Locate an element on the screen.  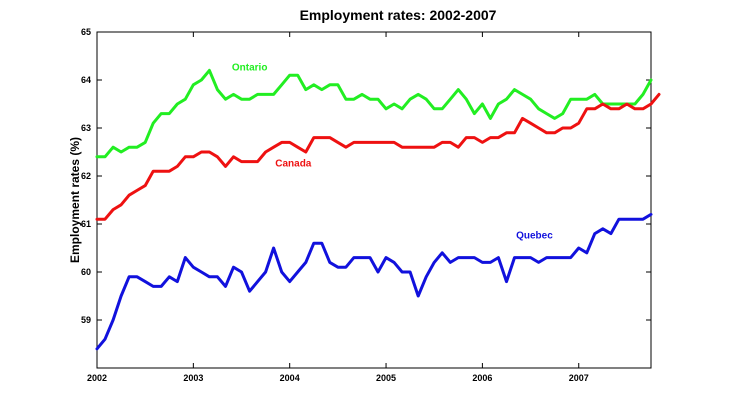
series-label-ontario: Ontario is located at coordinates (250, 67).